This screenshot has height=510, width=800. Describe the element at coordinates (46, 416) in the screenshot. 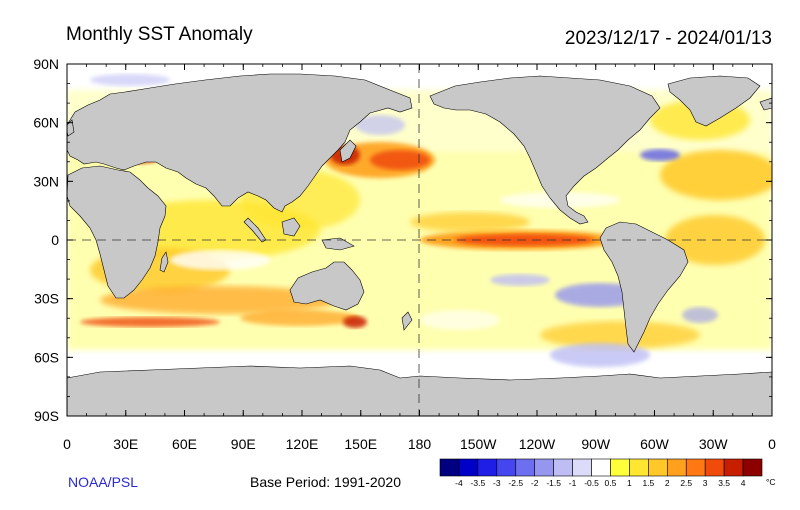

I see `lat-label: 90S` at that location.